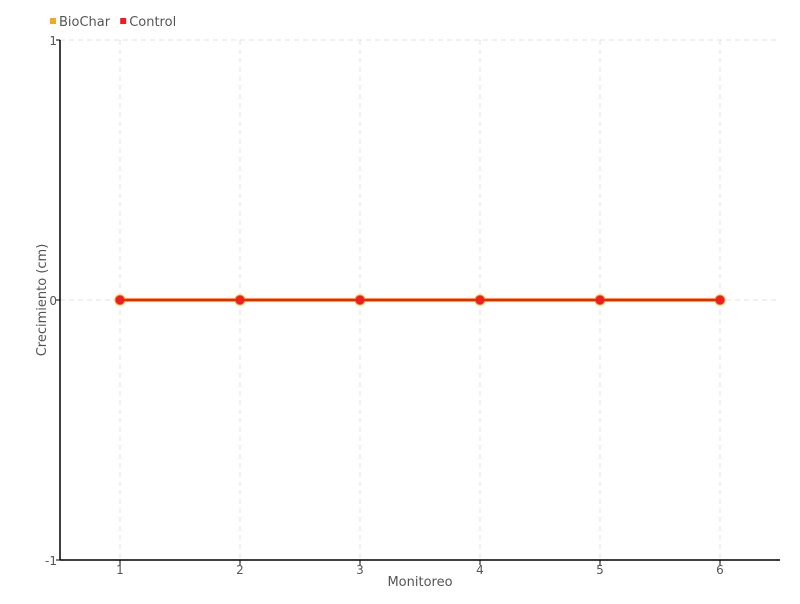 The image size is (800, 604). What do you see at coordinates (600, 570) in the screenshot?
I see `x-tick-label: 5` at bounding box center [600, 570].